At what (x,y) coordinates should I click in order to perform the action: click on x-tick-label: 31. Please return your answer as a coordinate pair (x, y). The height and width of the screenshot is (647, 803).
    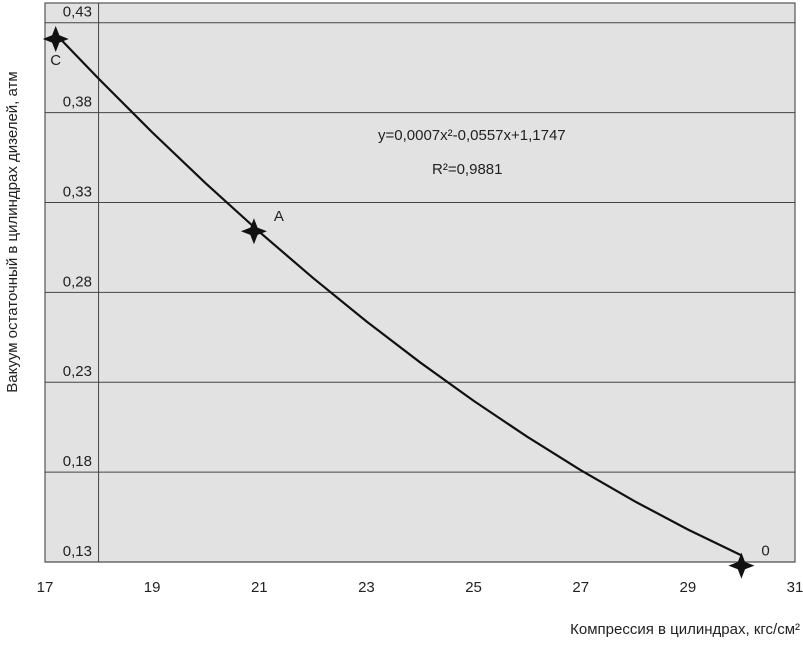
    Looking at the image, I should click on (795, 587).